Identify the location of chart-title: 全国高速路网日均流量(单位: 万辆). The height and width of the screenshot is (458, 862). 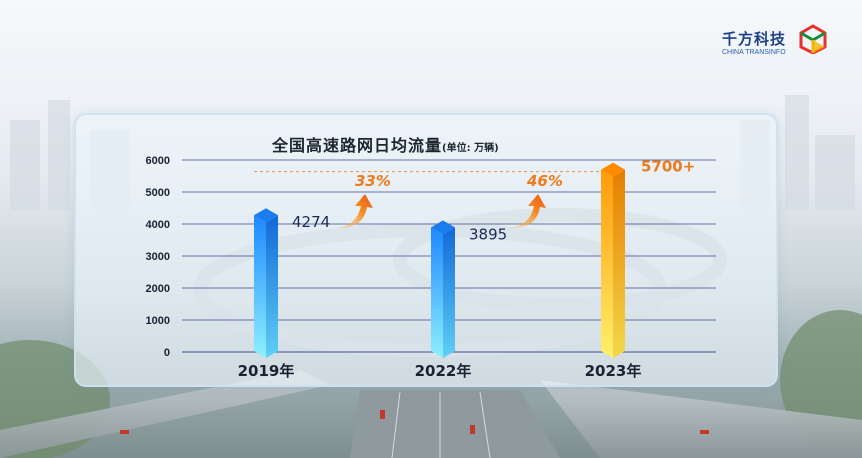
(385, 144).